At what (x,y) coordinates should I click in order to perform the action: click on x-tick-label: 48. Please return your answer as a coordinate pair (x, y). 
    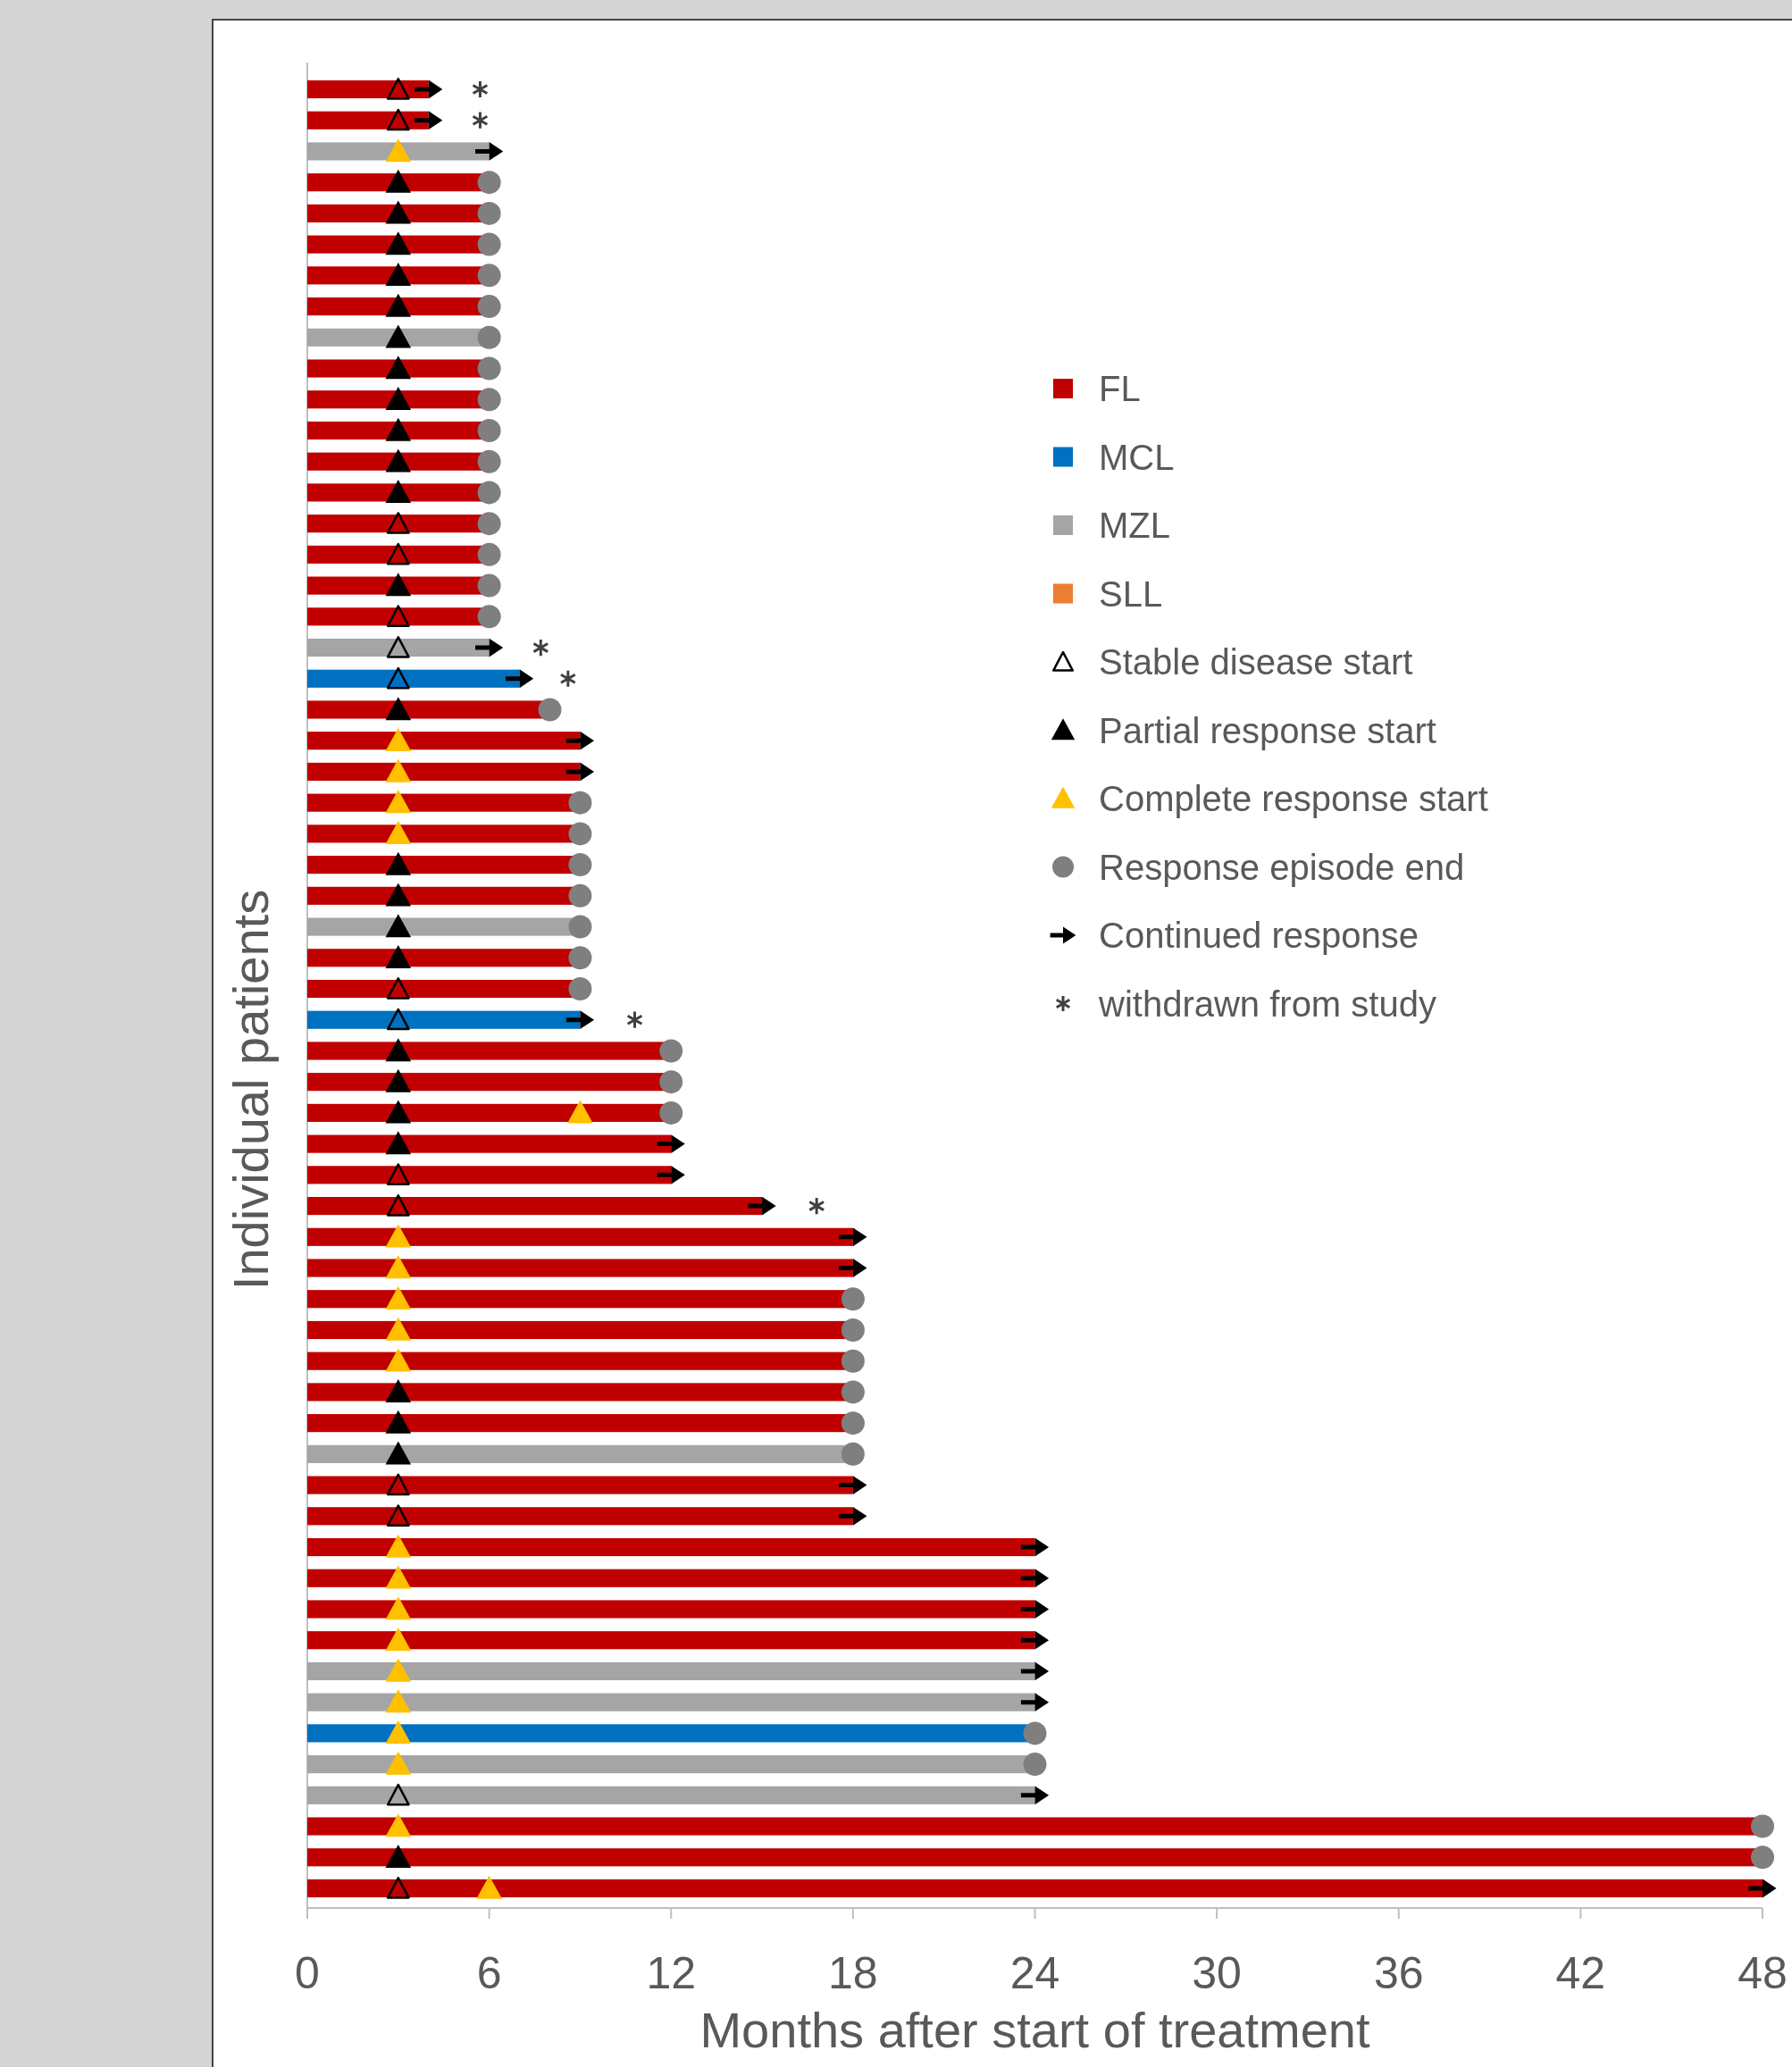
    Looking at the image, I should click on (1763, 1973).